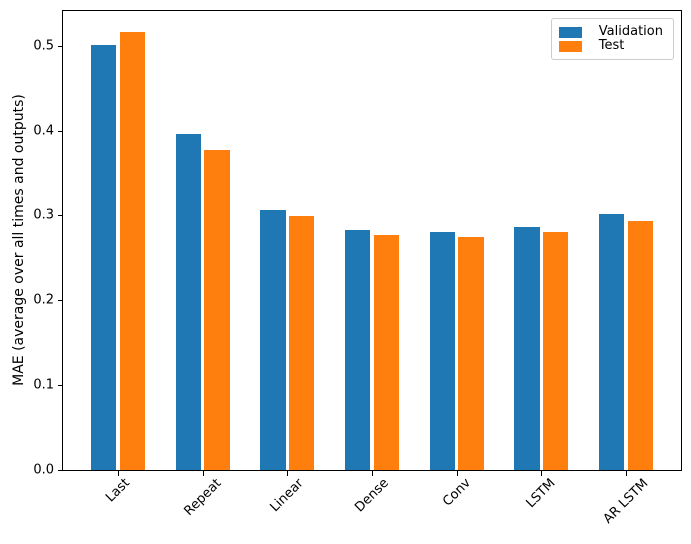 The width and height of the screenshot is (691, 544). Describe the element at coordinates (611, 341) in the screenshot. I see `bar-validation-ar-lstm` at that location.